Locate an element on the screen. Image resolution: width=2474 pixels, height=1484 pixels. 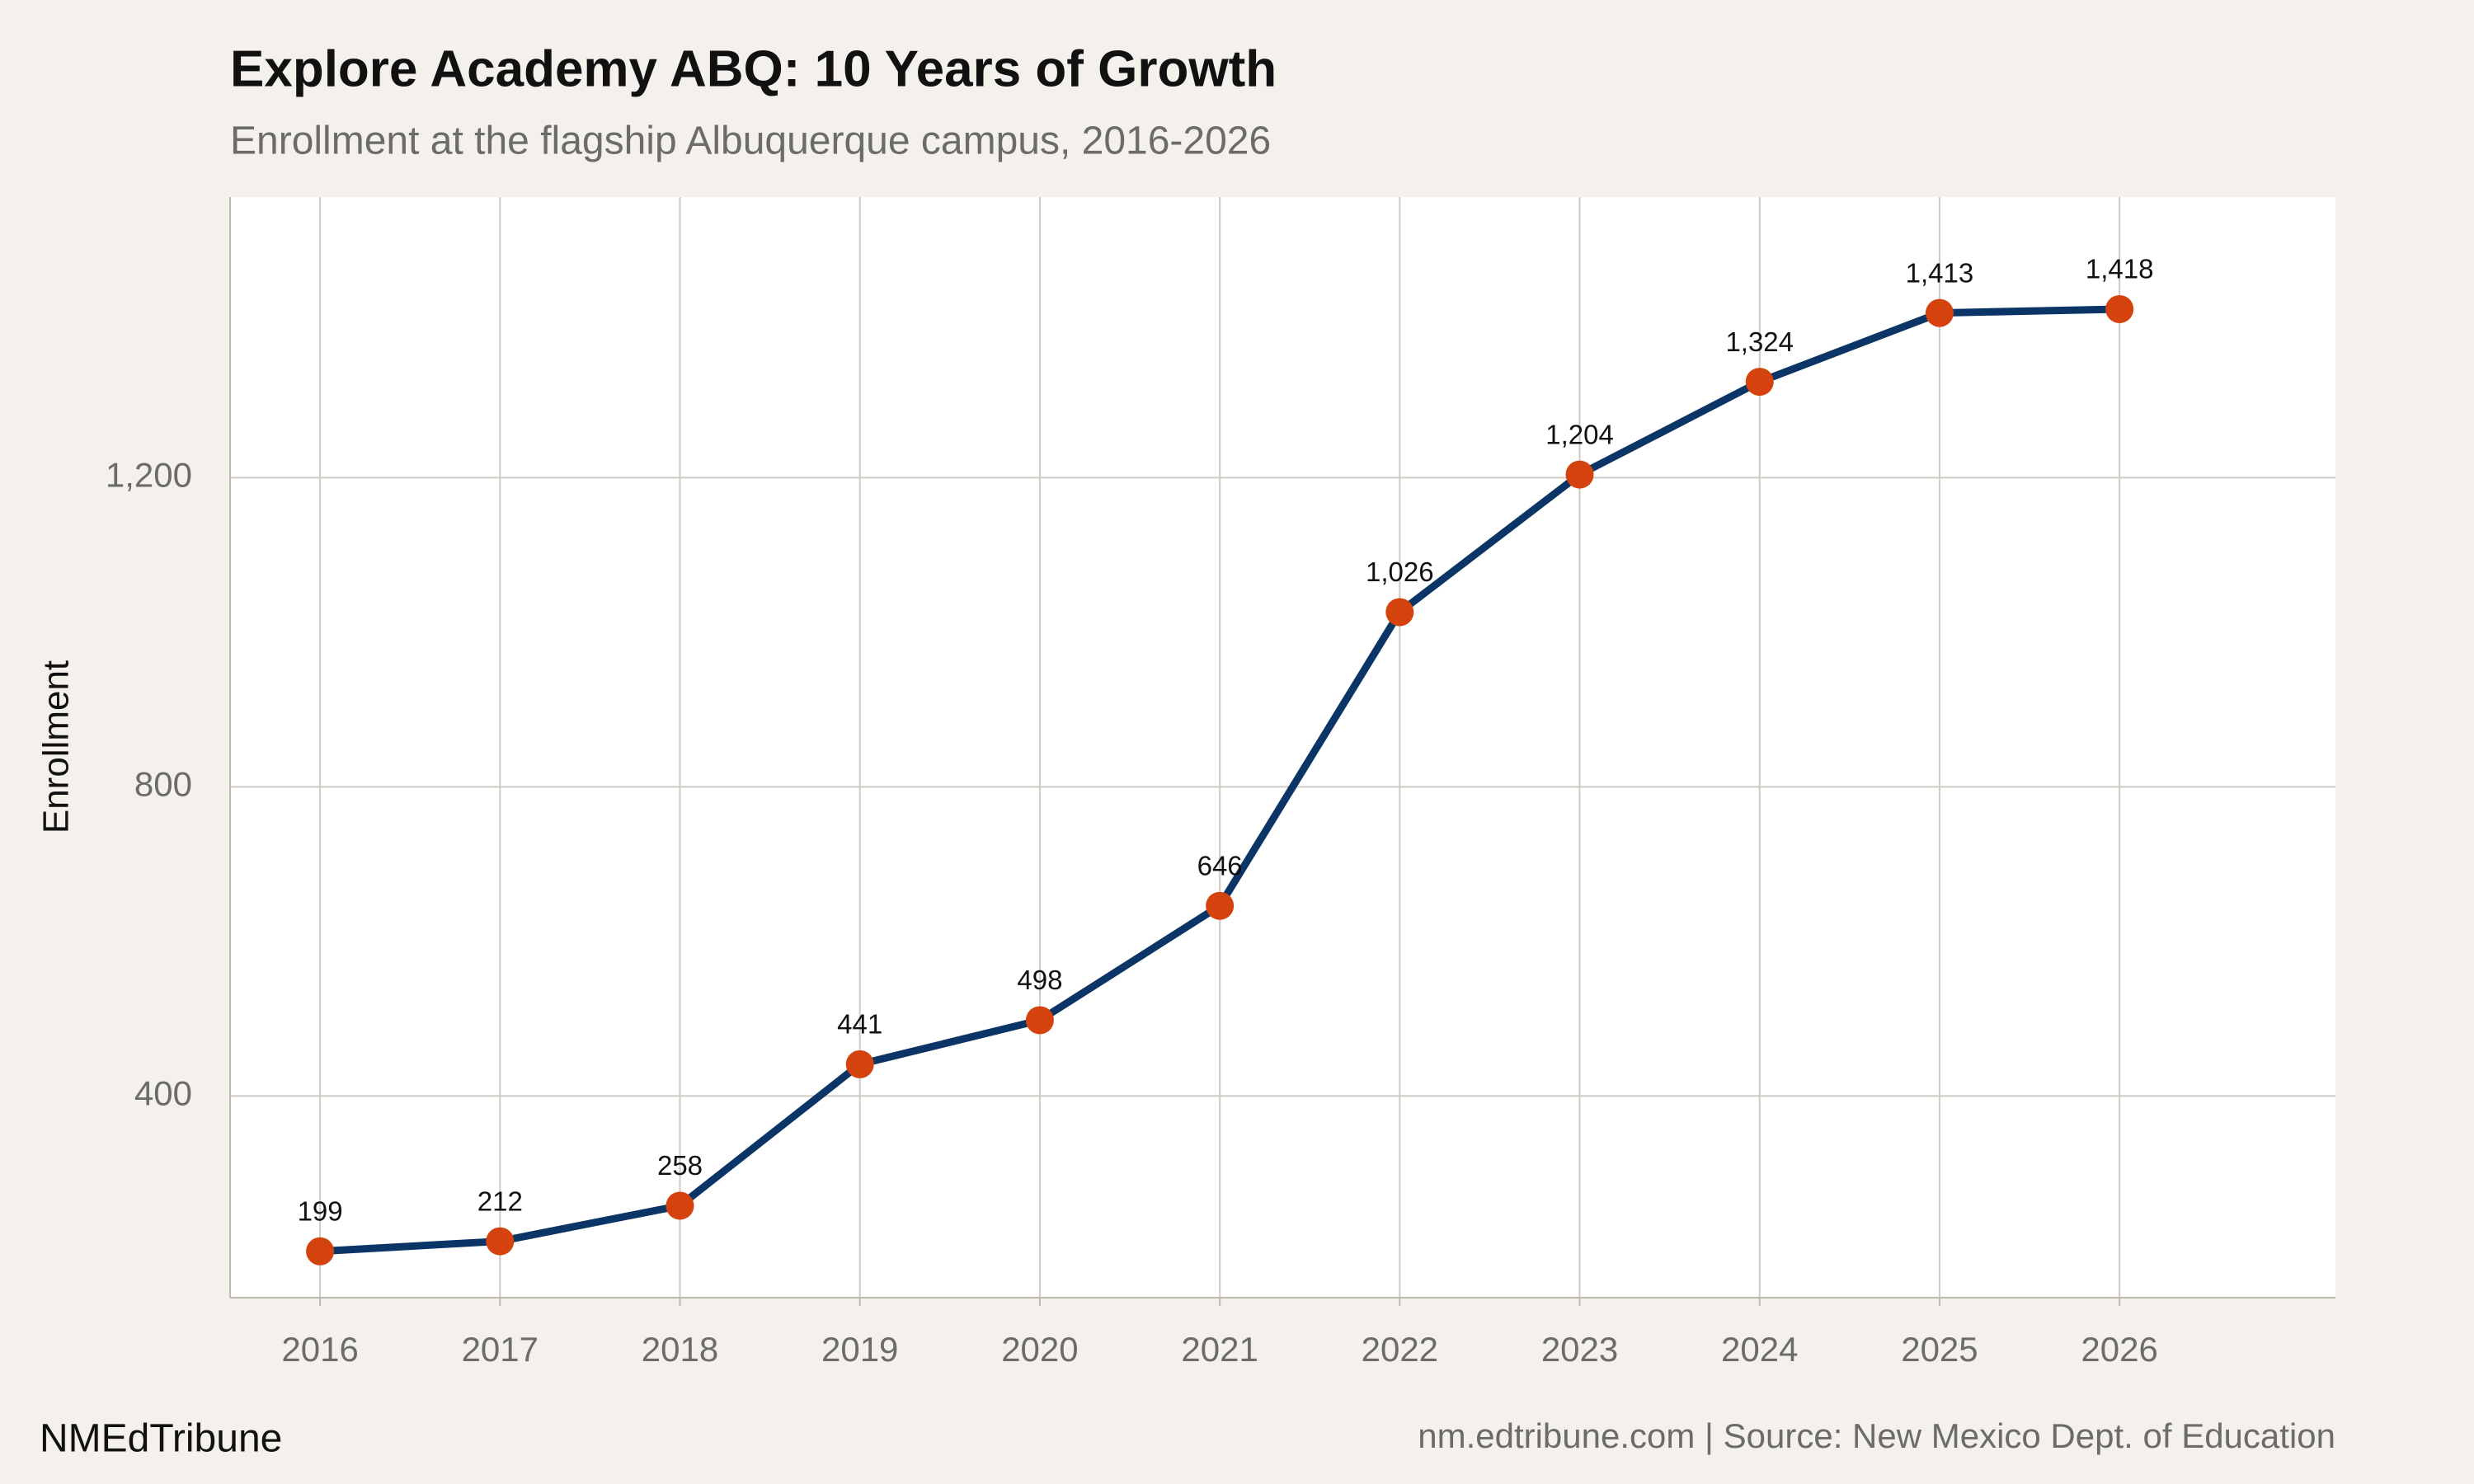
chart-title: Explore Academy ABQ: 10 Years of Growth is located at coordinates (753, 68).